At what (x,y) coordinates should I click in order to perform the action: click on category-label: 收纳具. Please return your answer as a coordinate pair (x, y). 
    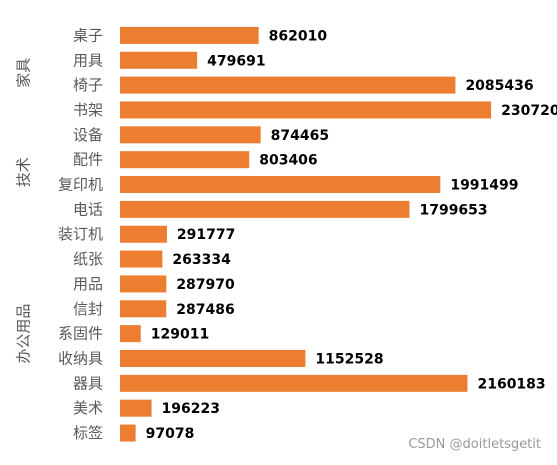
    Looking at the image, I should click on (80, 358).